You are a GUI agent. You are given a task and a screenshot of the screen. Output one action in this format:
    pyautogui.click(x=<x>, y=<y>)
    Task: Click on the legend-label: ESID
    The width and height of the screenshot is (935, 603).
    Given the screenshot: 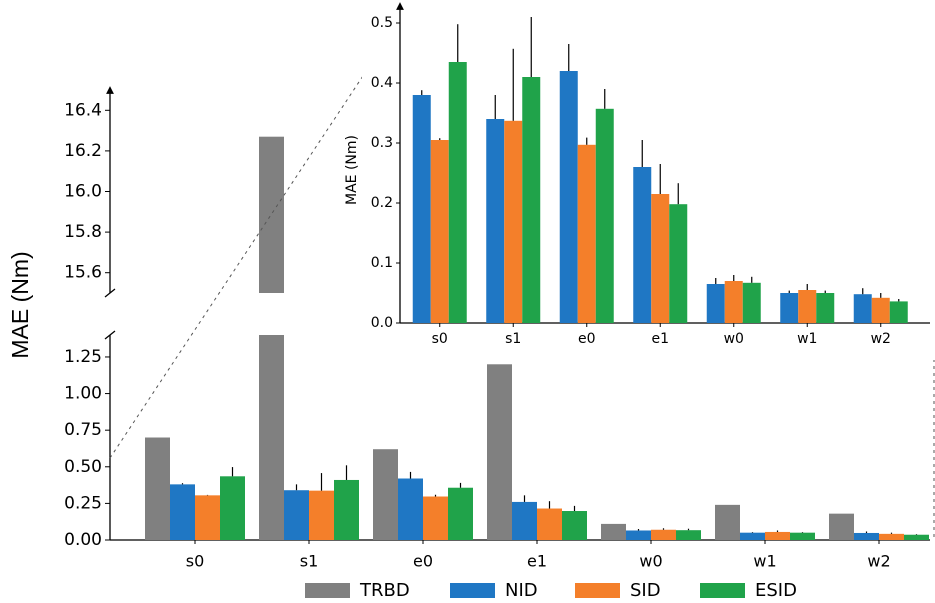 What is the action you would take?
    pyautogui.click(x=776, y=590)
    